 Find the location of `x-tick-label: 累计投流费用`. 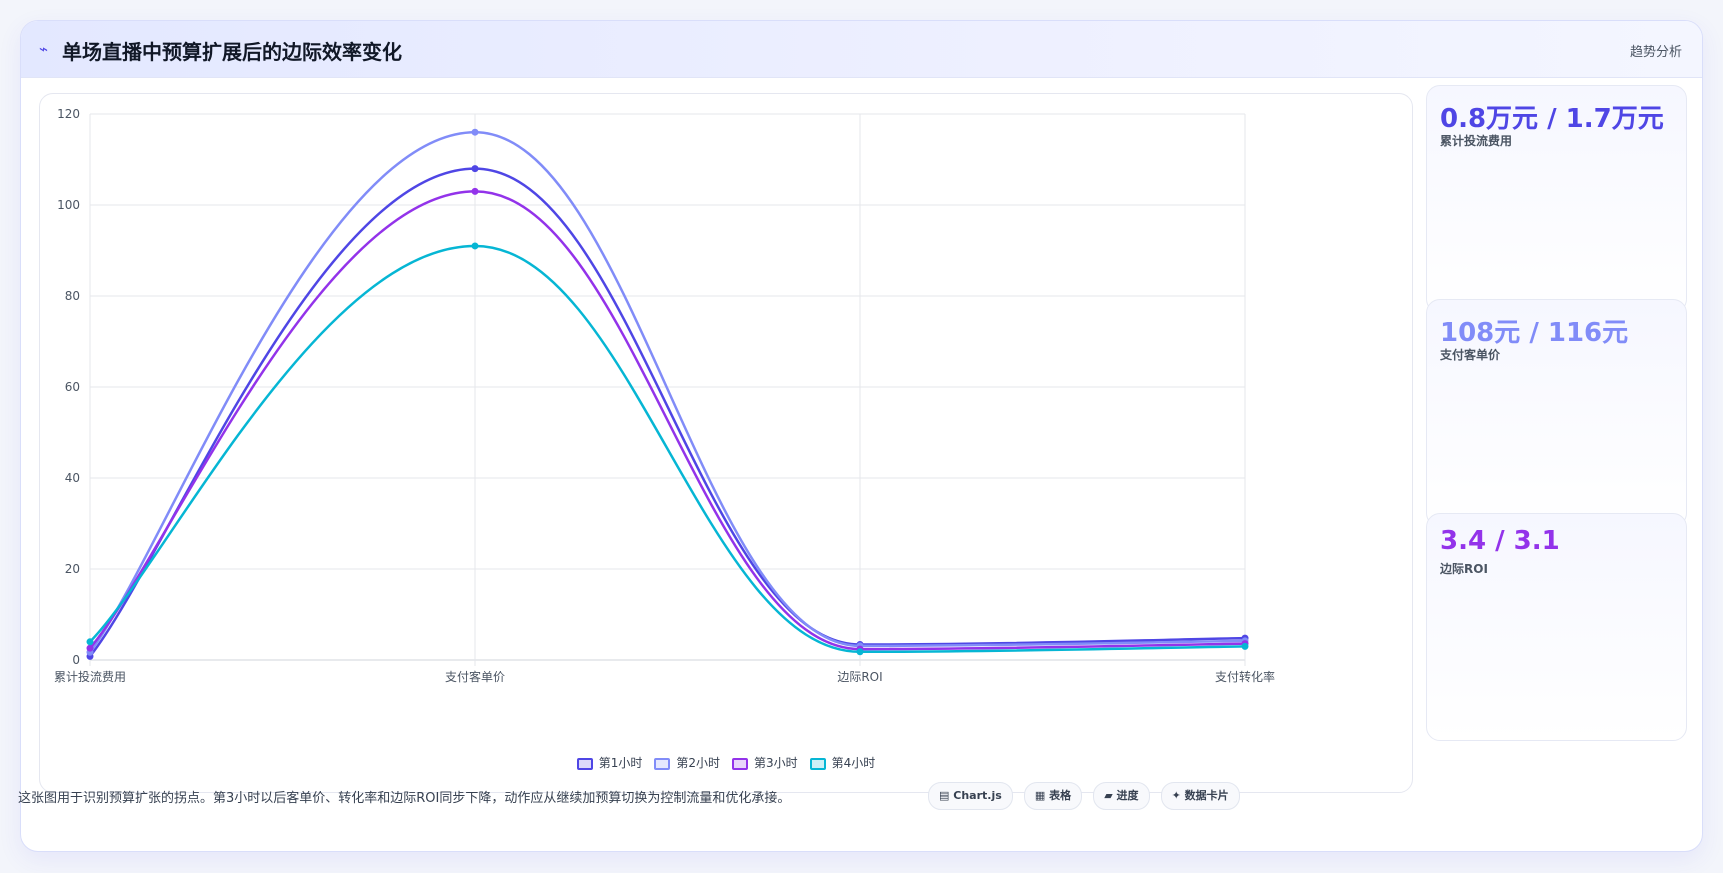

x-tick-label: 累计投流费用 is located at coordinates (90, 676).